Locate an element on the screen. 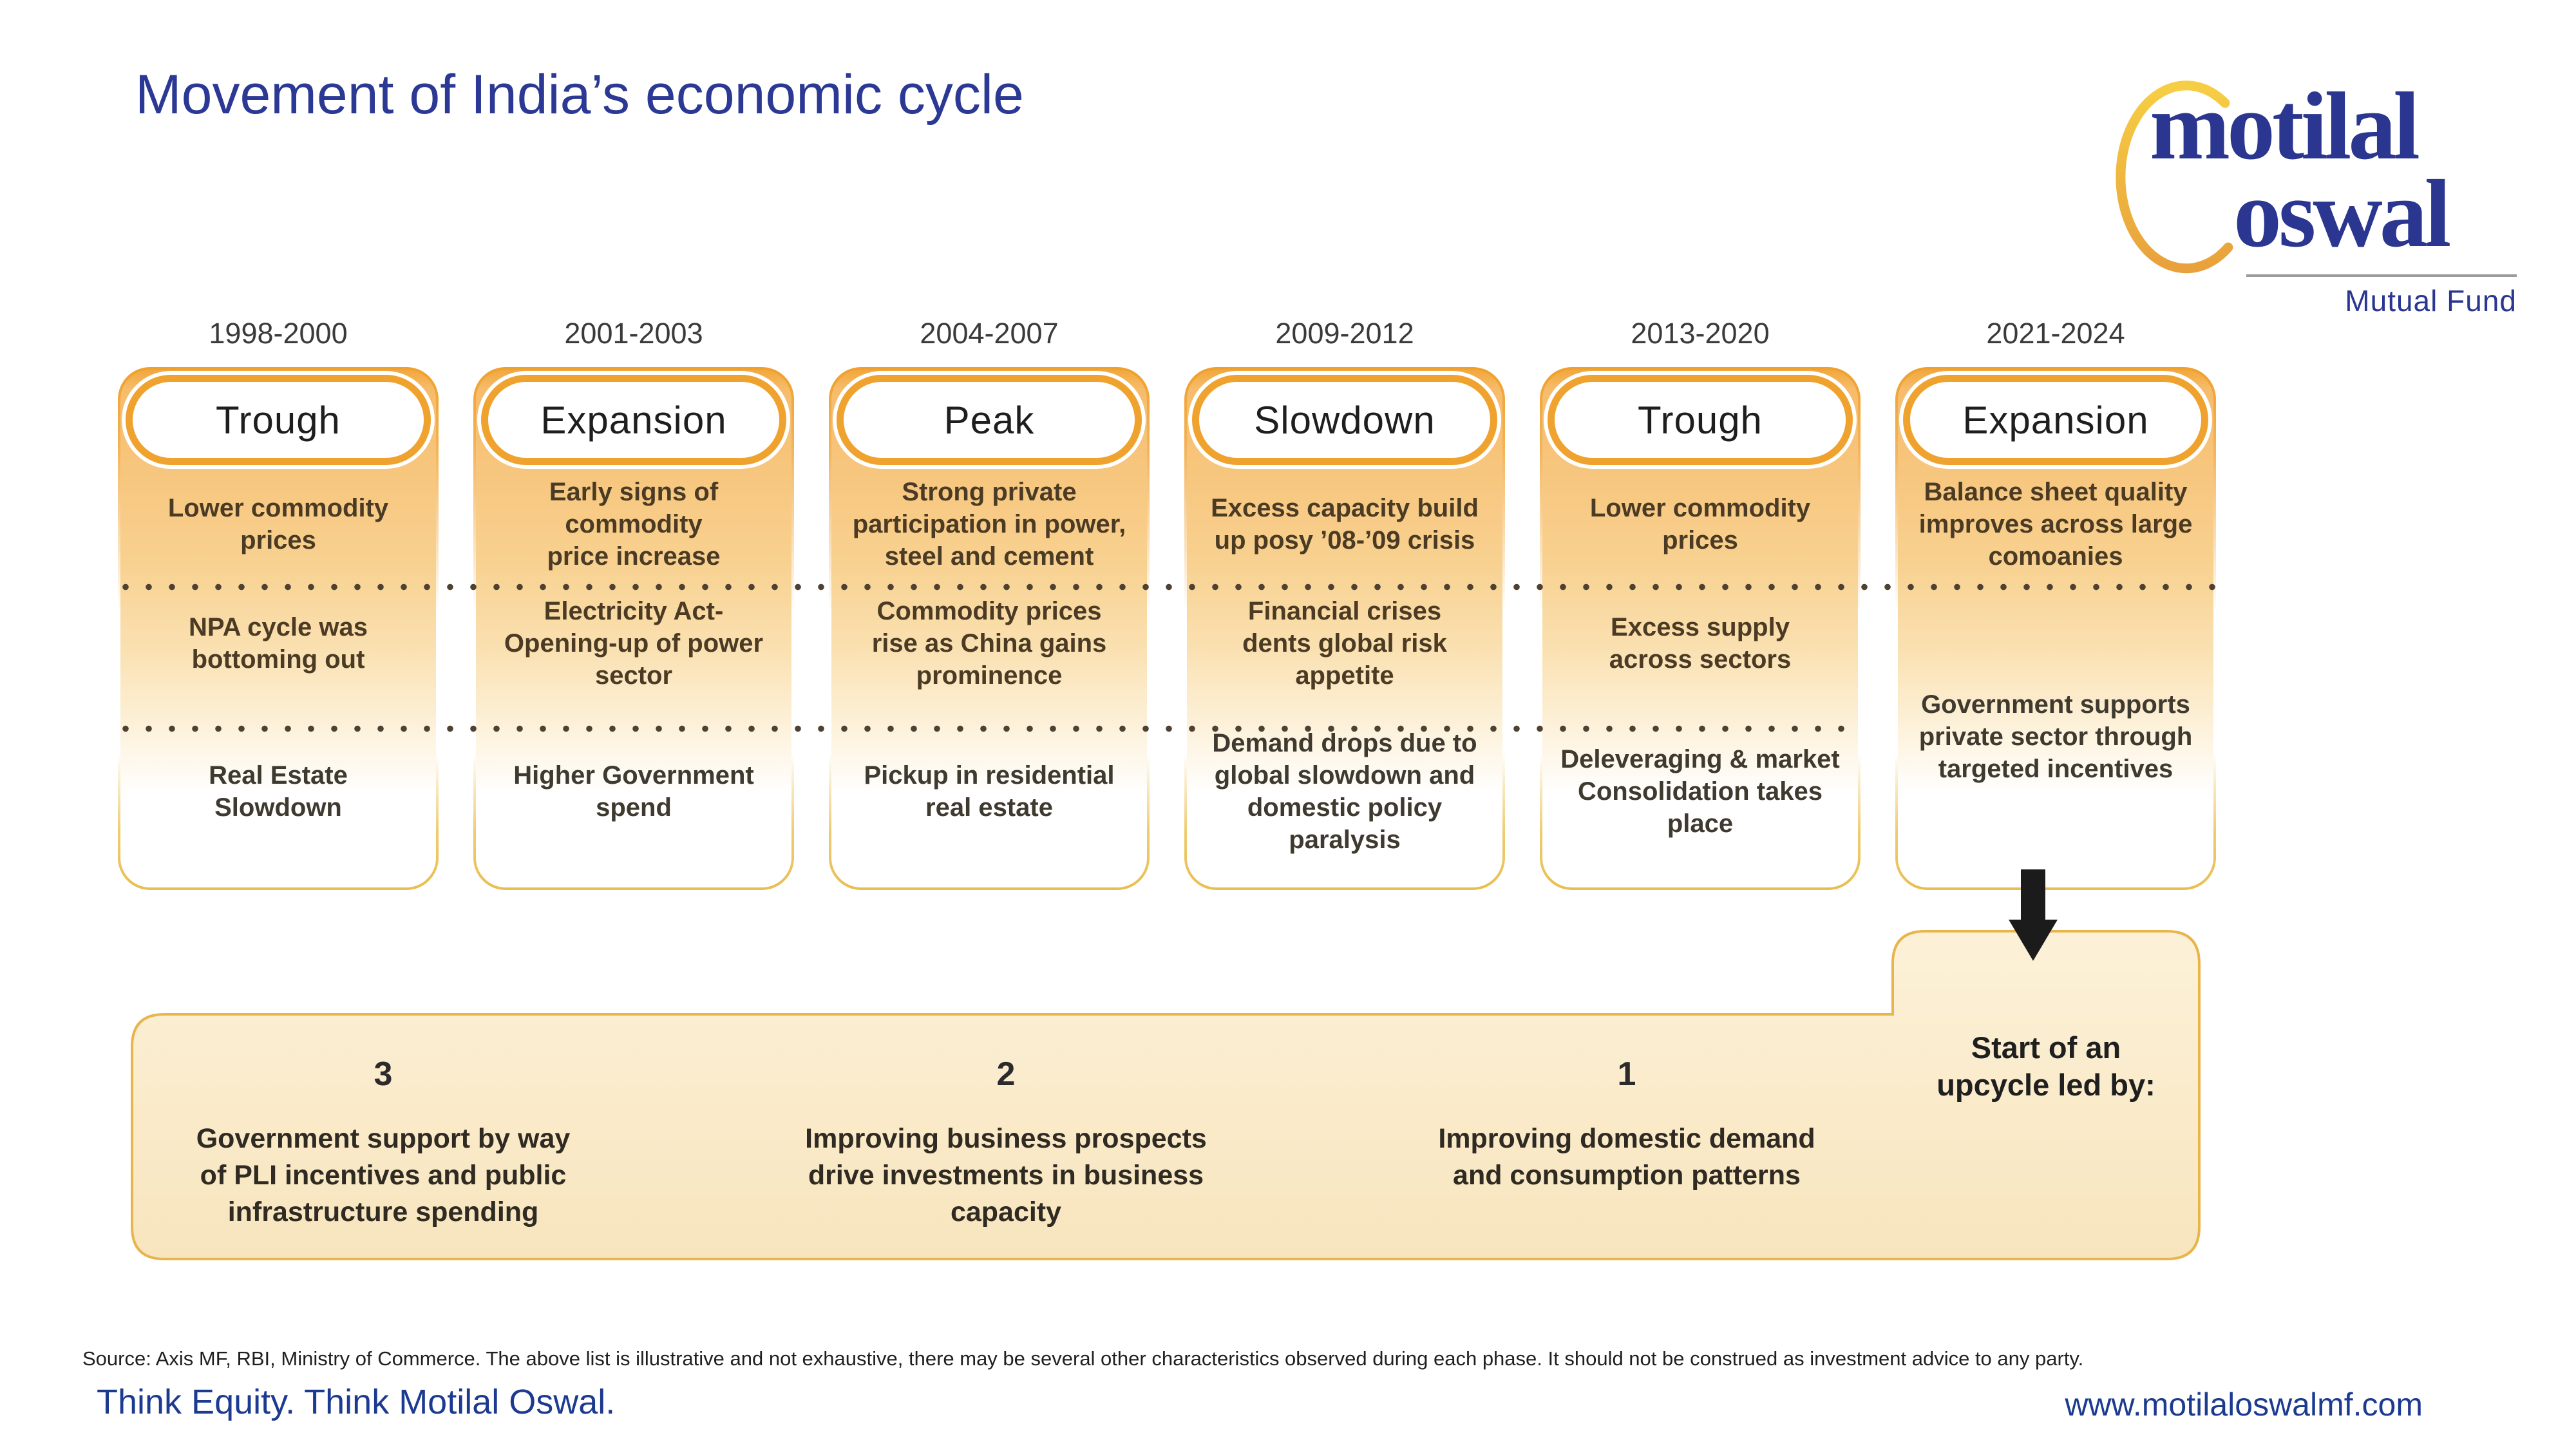  card-bullet: Higher Government spend is located at coordinates (634, 791).